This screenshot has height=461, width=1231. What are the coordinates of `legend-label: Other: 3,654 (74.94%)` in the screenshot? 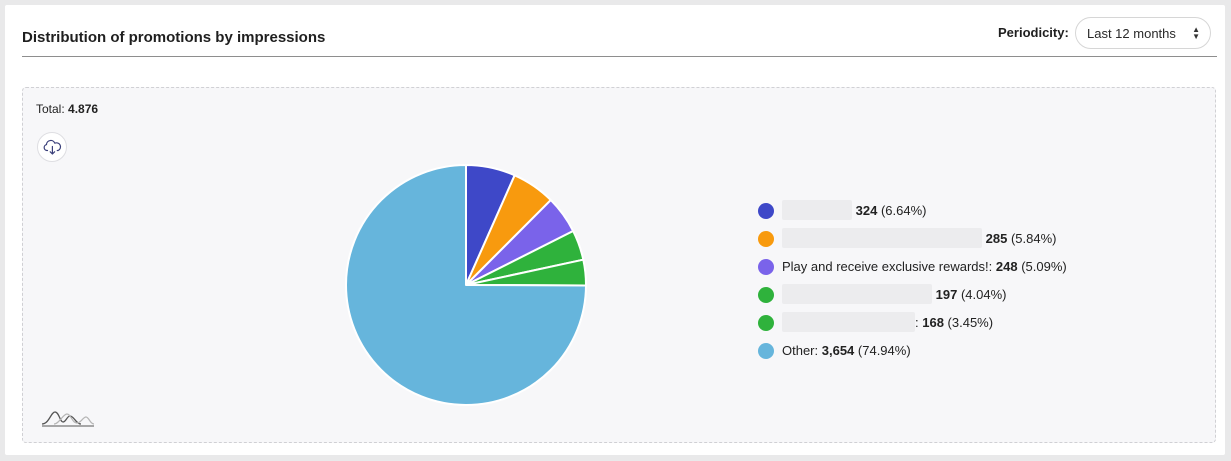 It's located at (846, 350).